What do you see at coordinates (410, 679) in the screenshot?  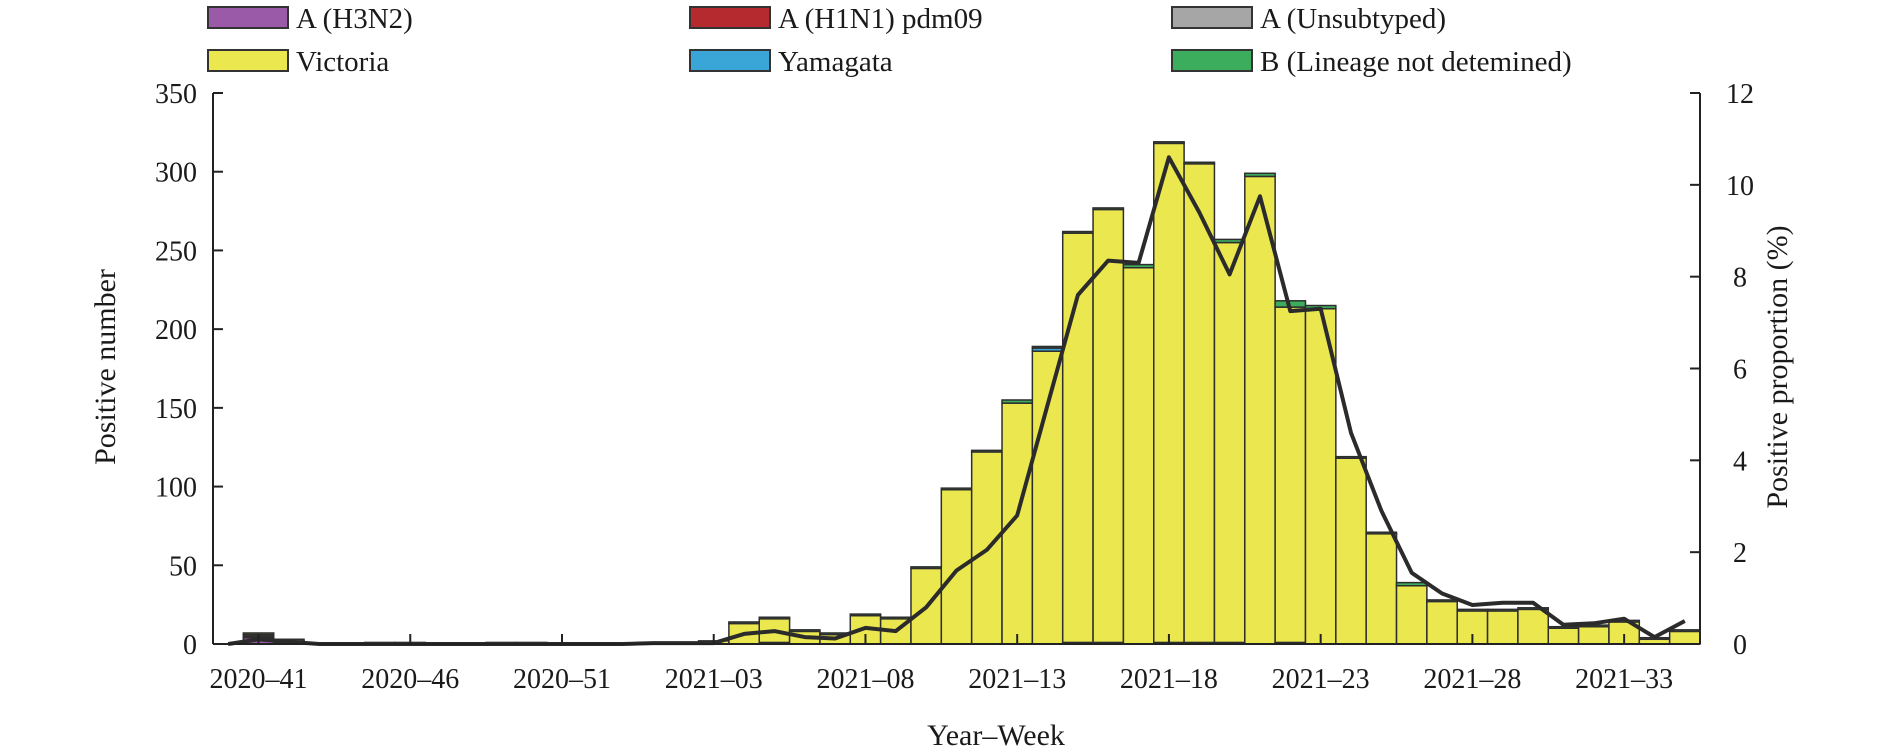 I see `x-tick-label-2020–46: 2020–46` at bounding box center [410, 679].